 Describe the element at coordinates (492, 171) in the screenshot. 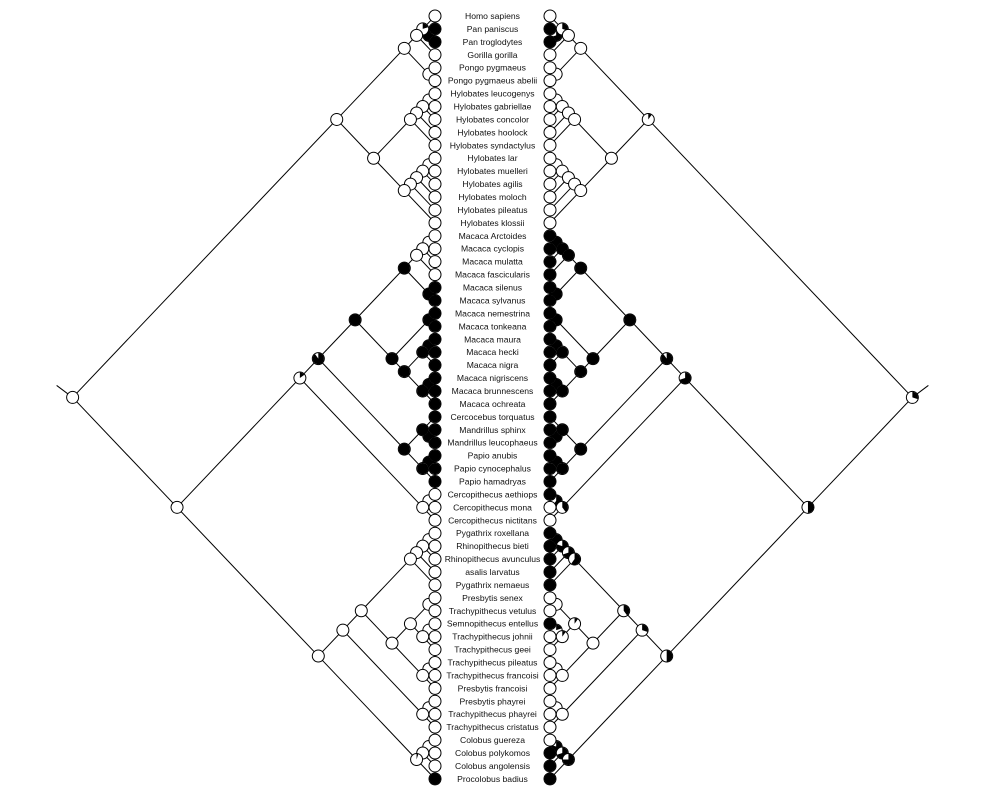

I see `taxon-label: Hylobates muelleri` at that location.